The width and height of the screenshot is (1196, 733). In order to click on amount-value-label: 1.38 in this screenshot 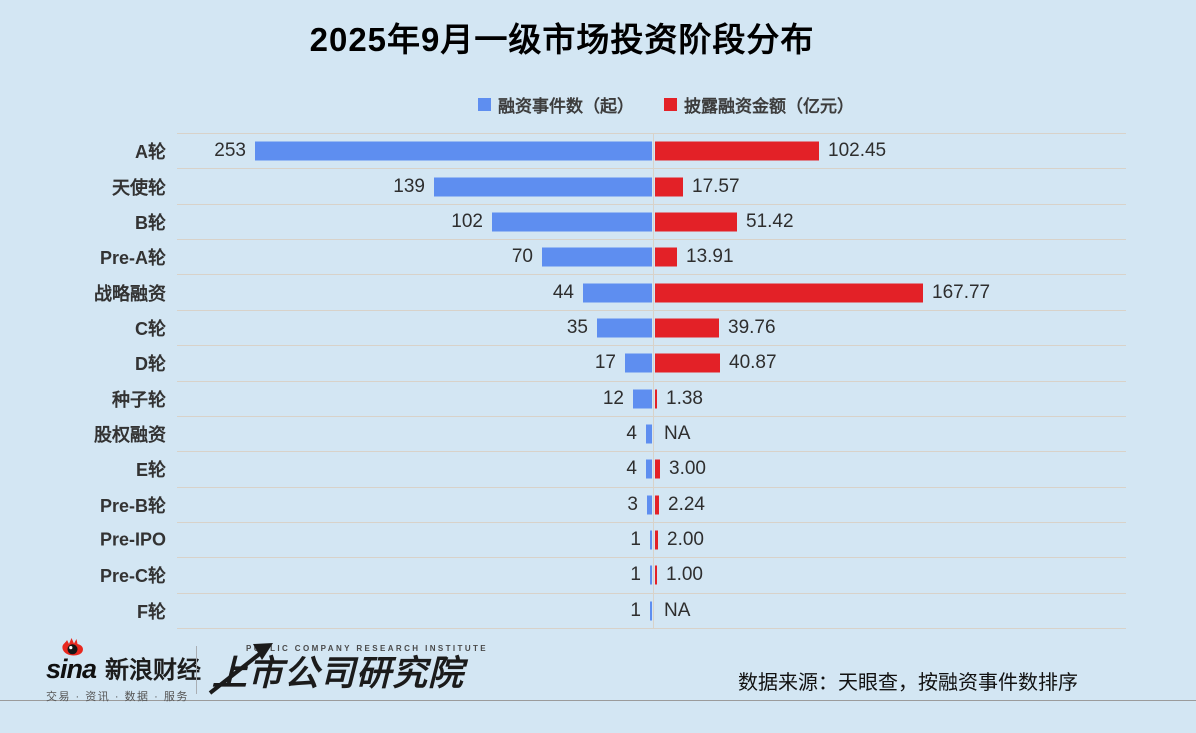, I will do `click(684, 398)`.